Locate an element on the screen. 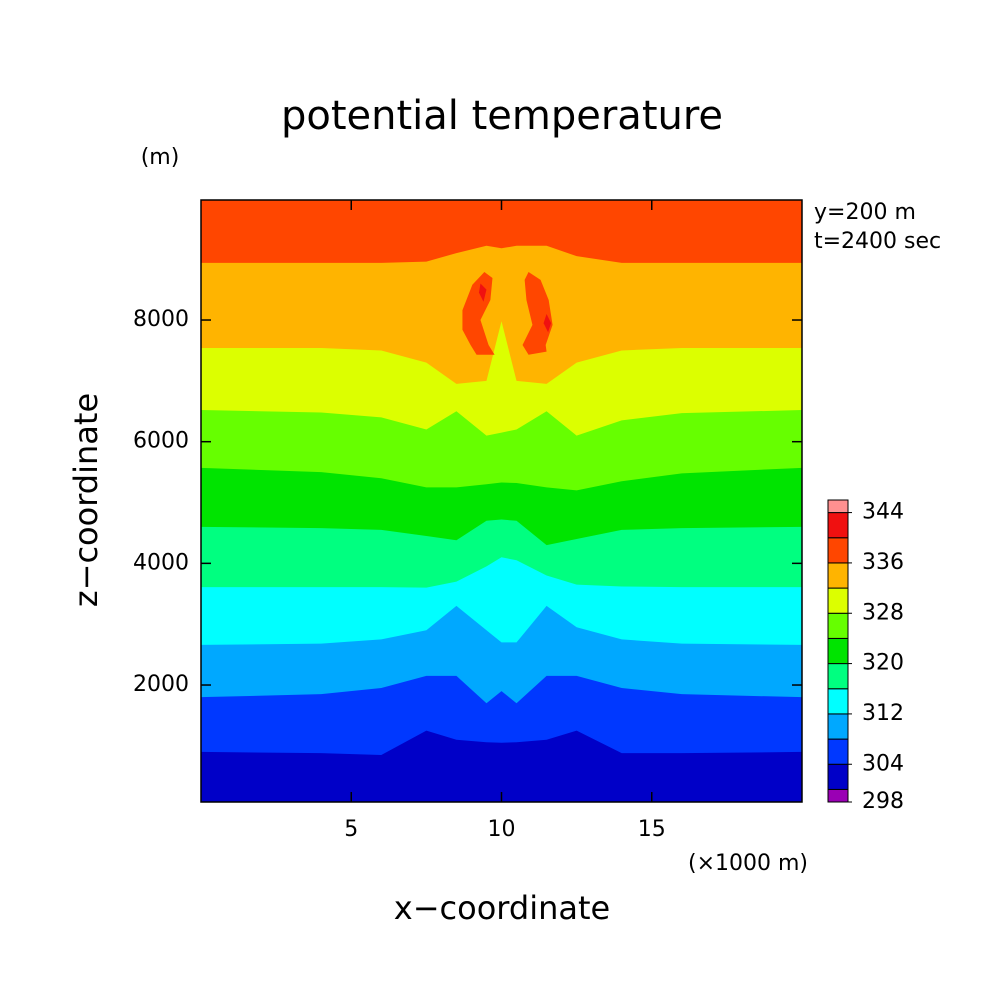 This screenshot has width=1004, height=1004. x-axis-label: x−coordinate is located at coordinates (502, 908).